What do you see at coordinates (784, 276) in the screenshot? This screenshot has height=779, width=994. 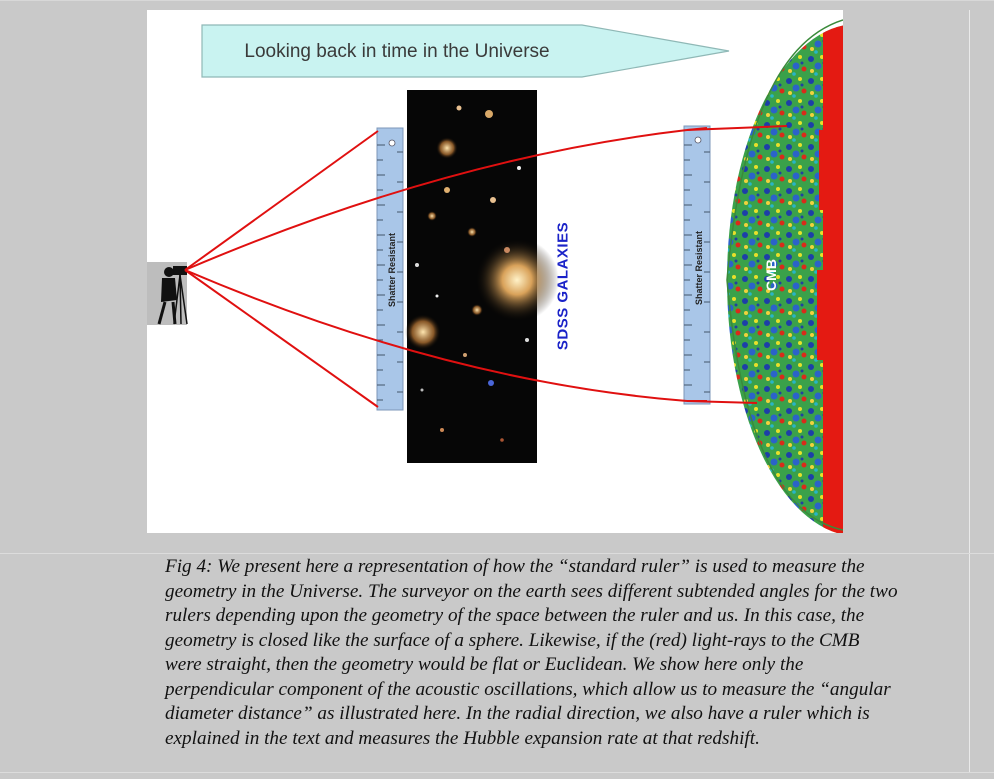 I see `cmb-map-image` at bounding box center [784, 276].